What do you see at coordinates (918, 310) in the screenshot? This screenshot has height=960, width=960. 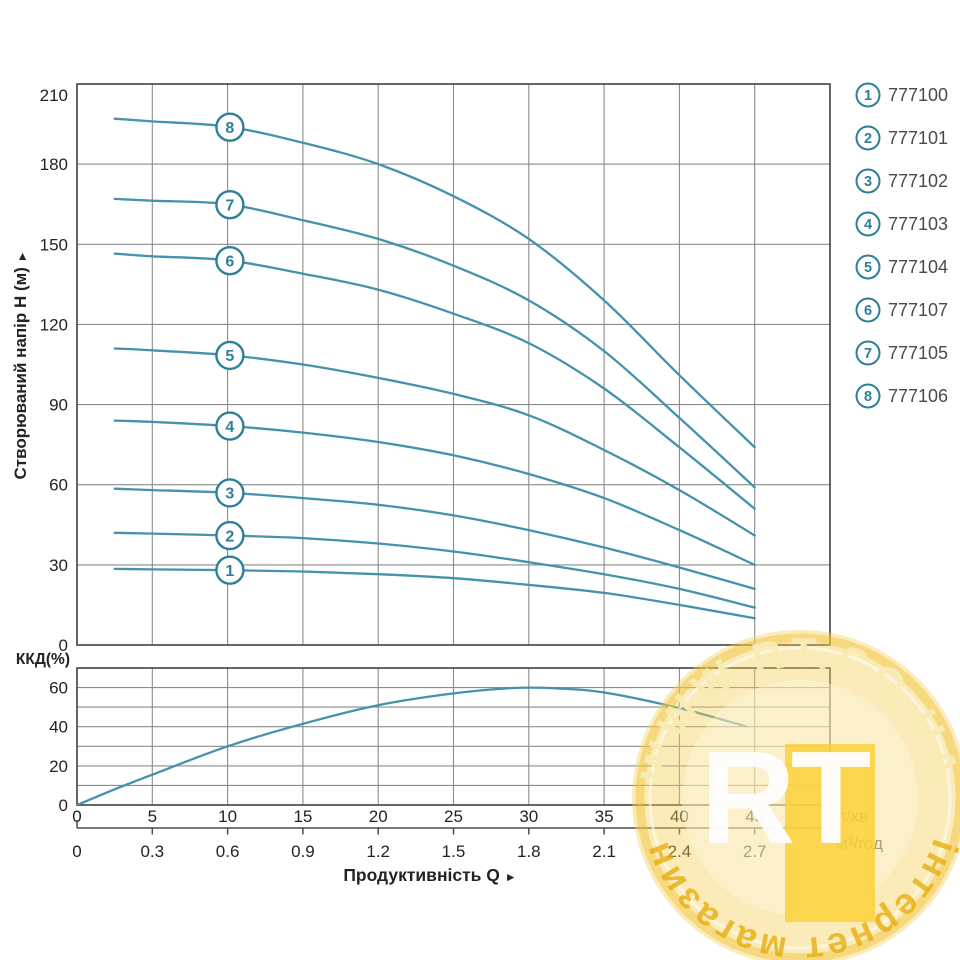 I see `legend-code-777107: 777107` at bounding box center [918, 310].